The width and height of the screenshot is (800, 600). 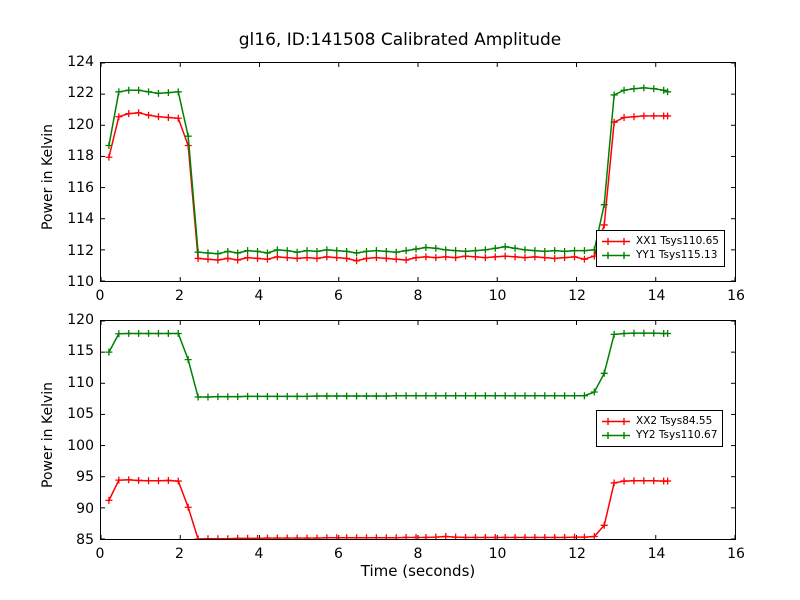 I want to click on legend-label: XX1 Tsys110.65, so click(x=677, y=241).